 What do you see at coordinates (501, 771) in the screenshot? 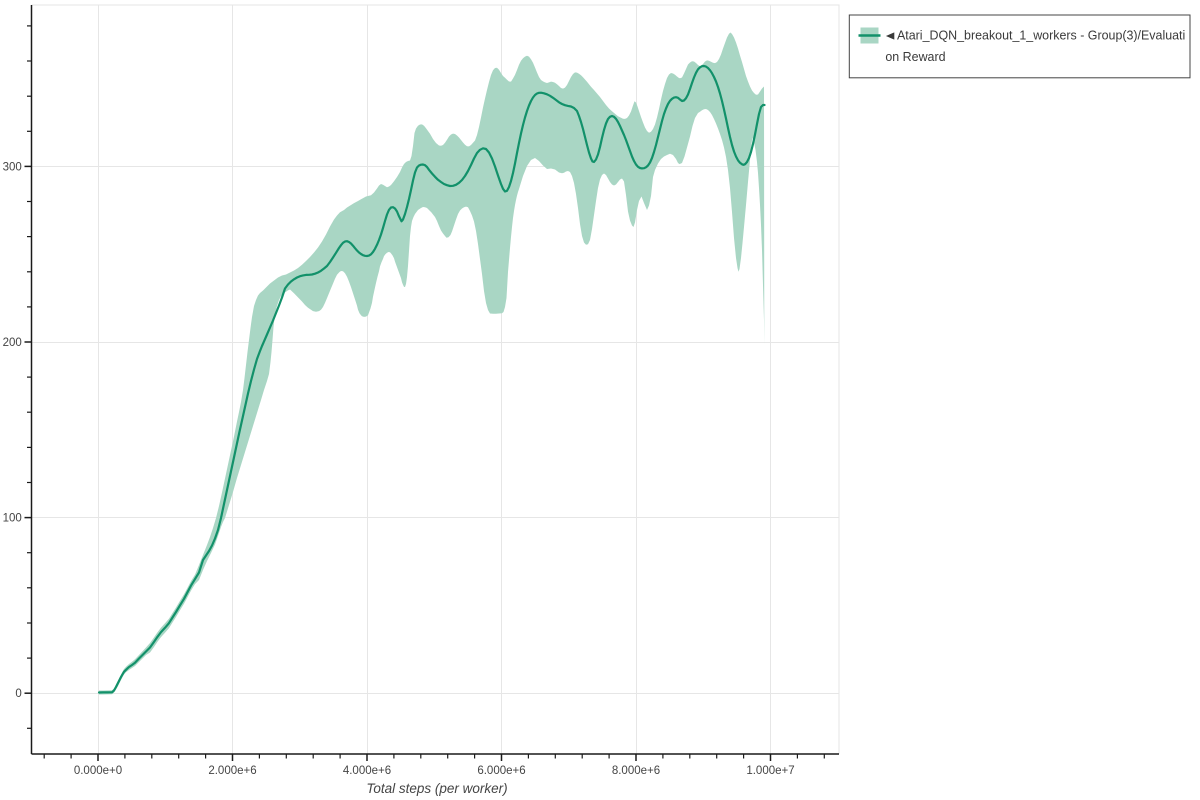
I see `svg-text: 6.000e+6` at bounding box center [501, 771].